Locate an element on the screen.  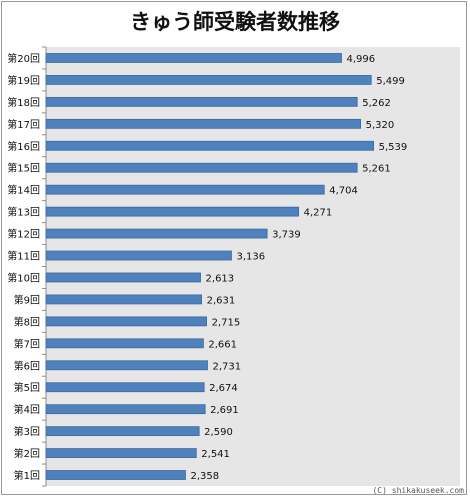
category-label: 第3回 is located at coordinates (27, 431).